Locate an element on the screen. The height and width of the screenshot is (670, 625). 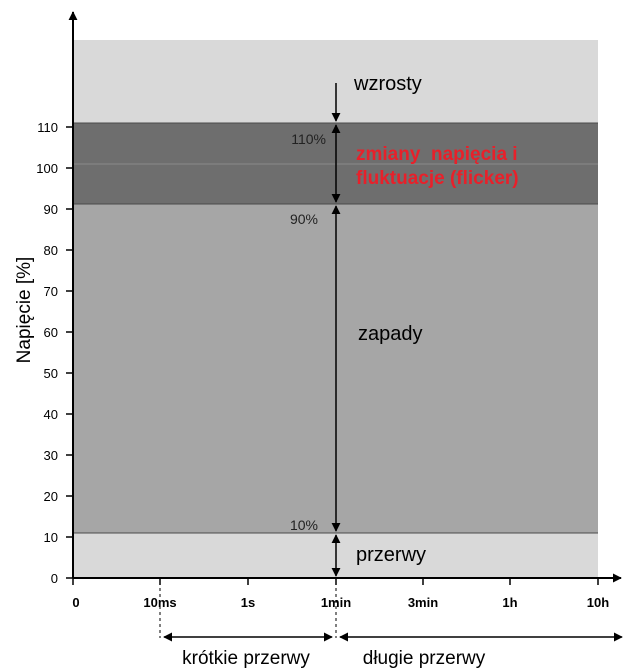
mark-90: 90% is located at coordinates (304, 219).